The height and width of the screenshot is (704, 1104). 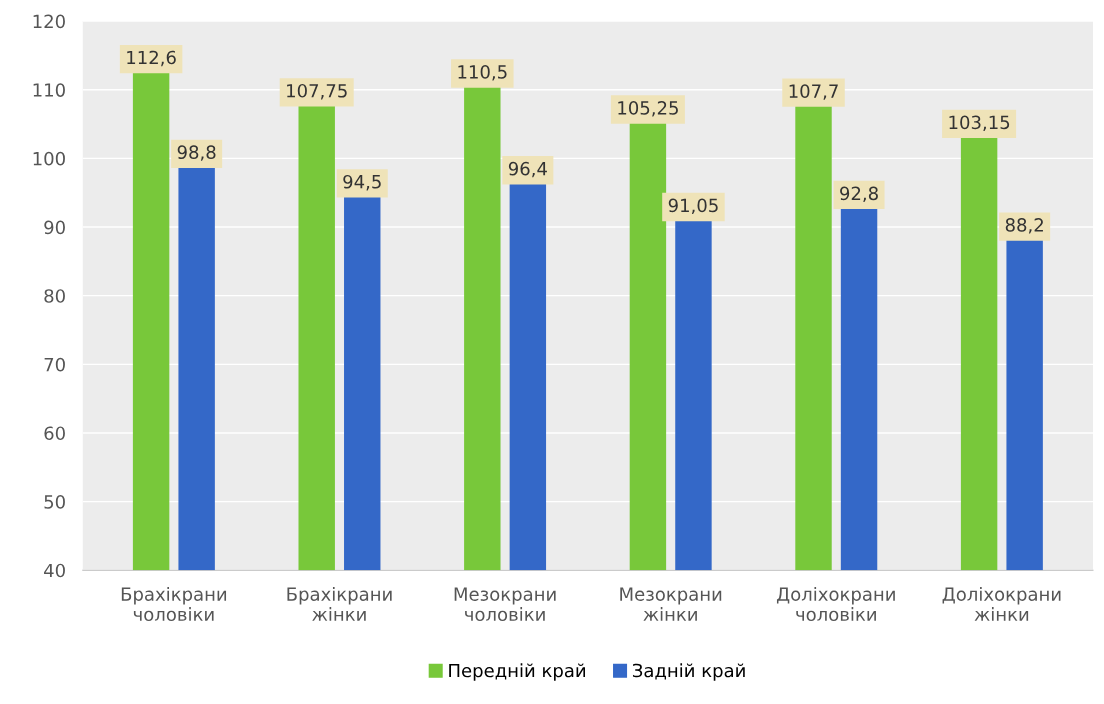 I want to click on data-label: 110,5, so click(x=482, y=73).